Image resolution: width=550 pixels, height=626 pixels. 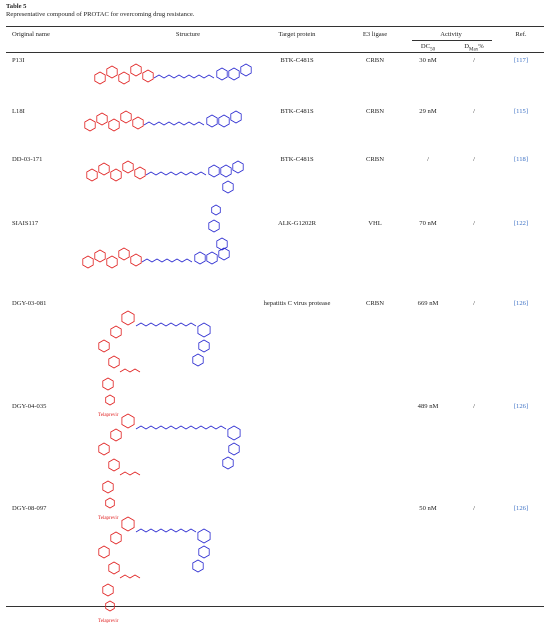 I want to click on header: E3 ligase, so click(x=375, y=34).